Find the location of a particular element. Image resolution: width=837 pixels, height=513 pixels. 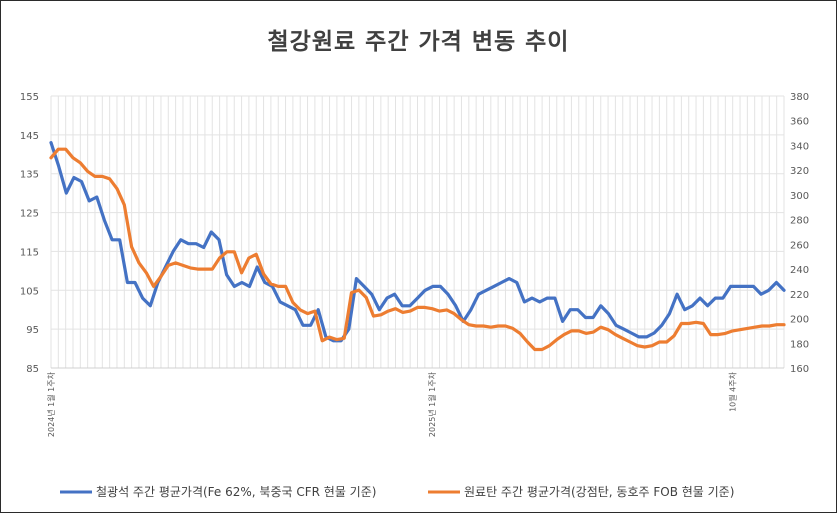

right-axis-tick-label: 240 is located at coordinates (799, 270).